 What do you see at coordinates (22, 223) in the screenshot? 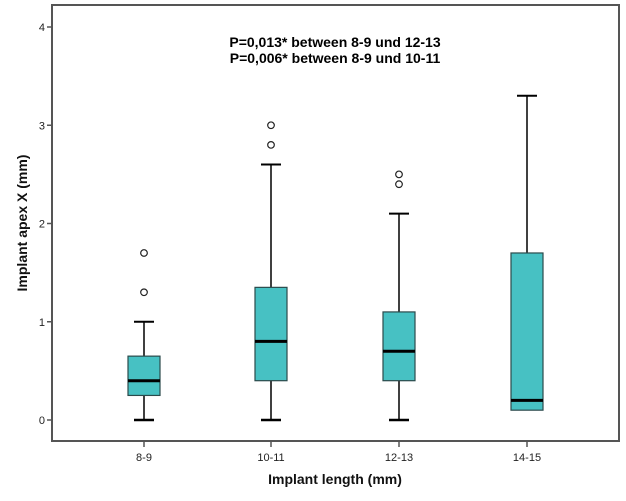
I see `y-axis-title: Implant apex X (mm)` at bounding box center [22, 223].